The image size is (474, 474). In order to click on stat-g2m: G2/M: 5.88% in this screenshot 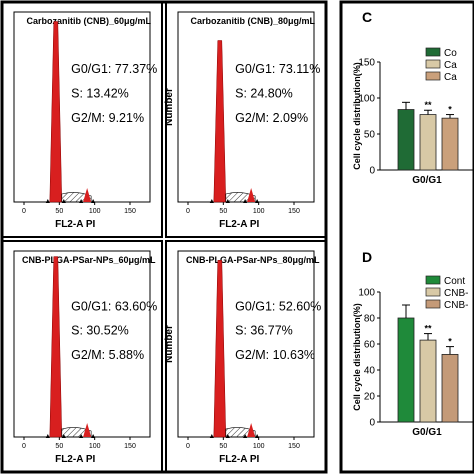, I will do `click(107, 355)`.